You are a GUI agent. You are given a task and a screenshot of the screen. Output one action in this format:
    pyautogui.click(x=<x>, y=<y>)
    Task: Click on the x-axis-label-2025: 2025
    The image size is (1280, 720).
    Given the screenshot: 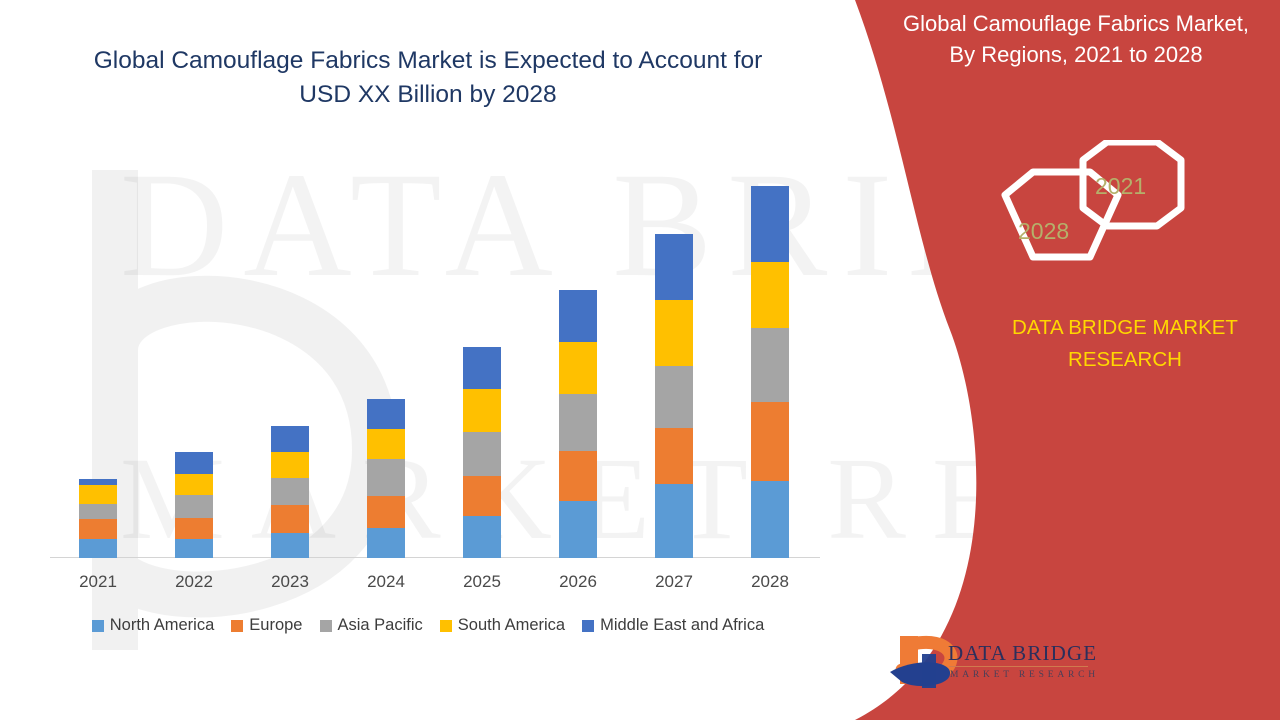 What is the action you would take?
    pyautogui.click(x=482, y=581)
    